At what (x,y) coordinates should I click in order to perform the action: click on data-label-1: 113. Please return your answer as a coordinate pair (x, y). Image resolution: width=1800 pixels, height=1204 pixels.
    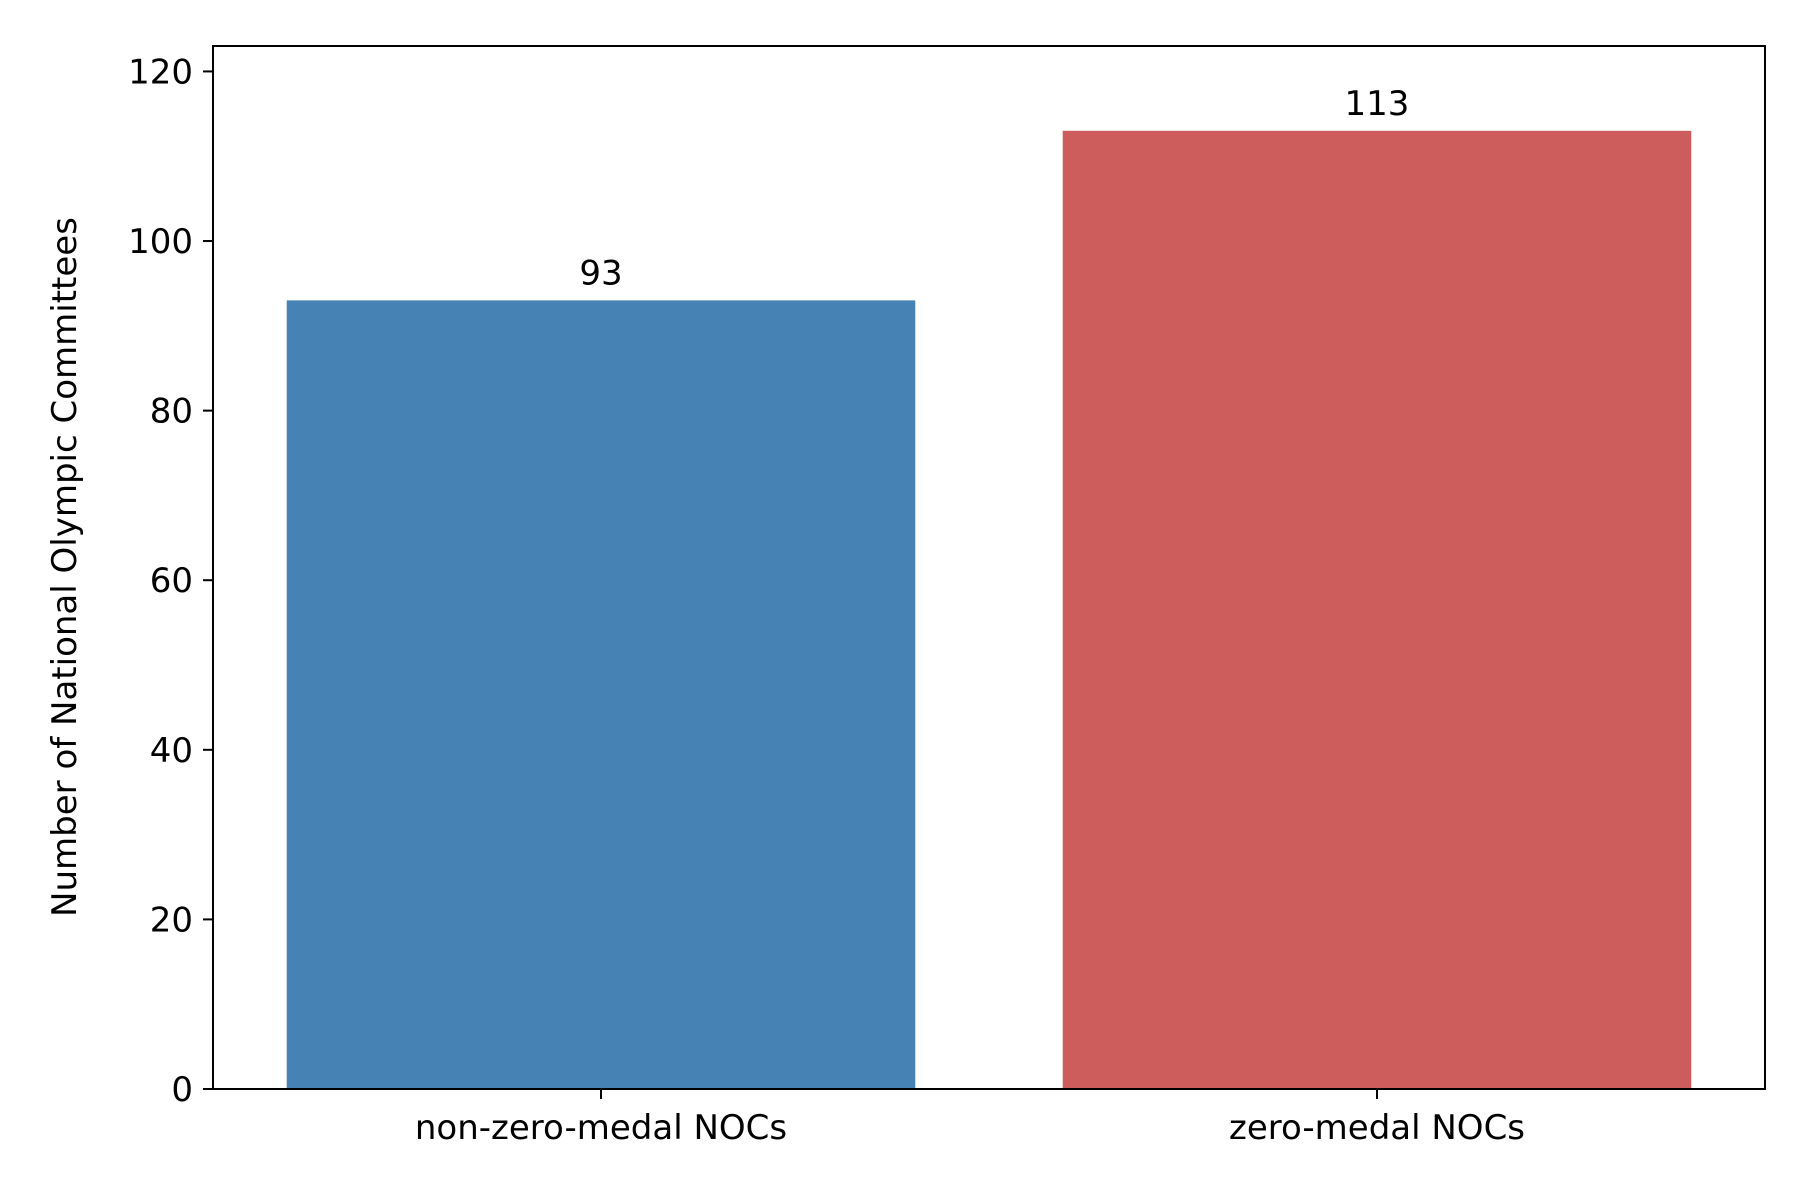
    Looking at the image, I should click on (1377, 104).